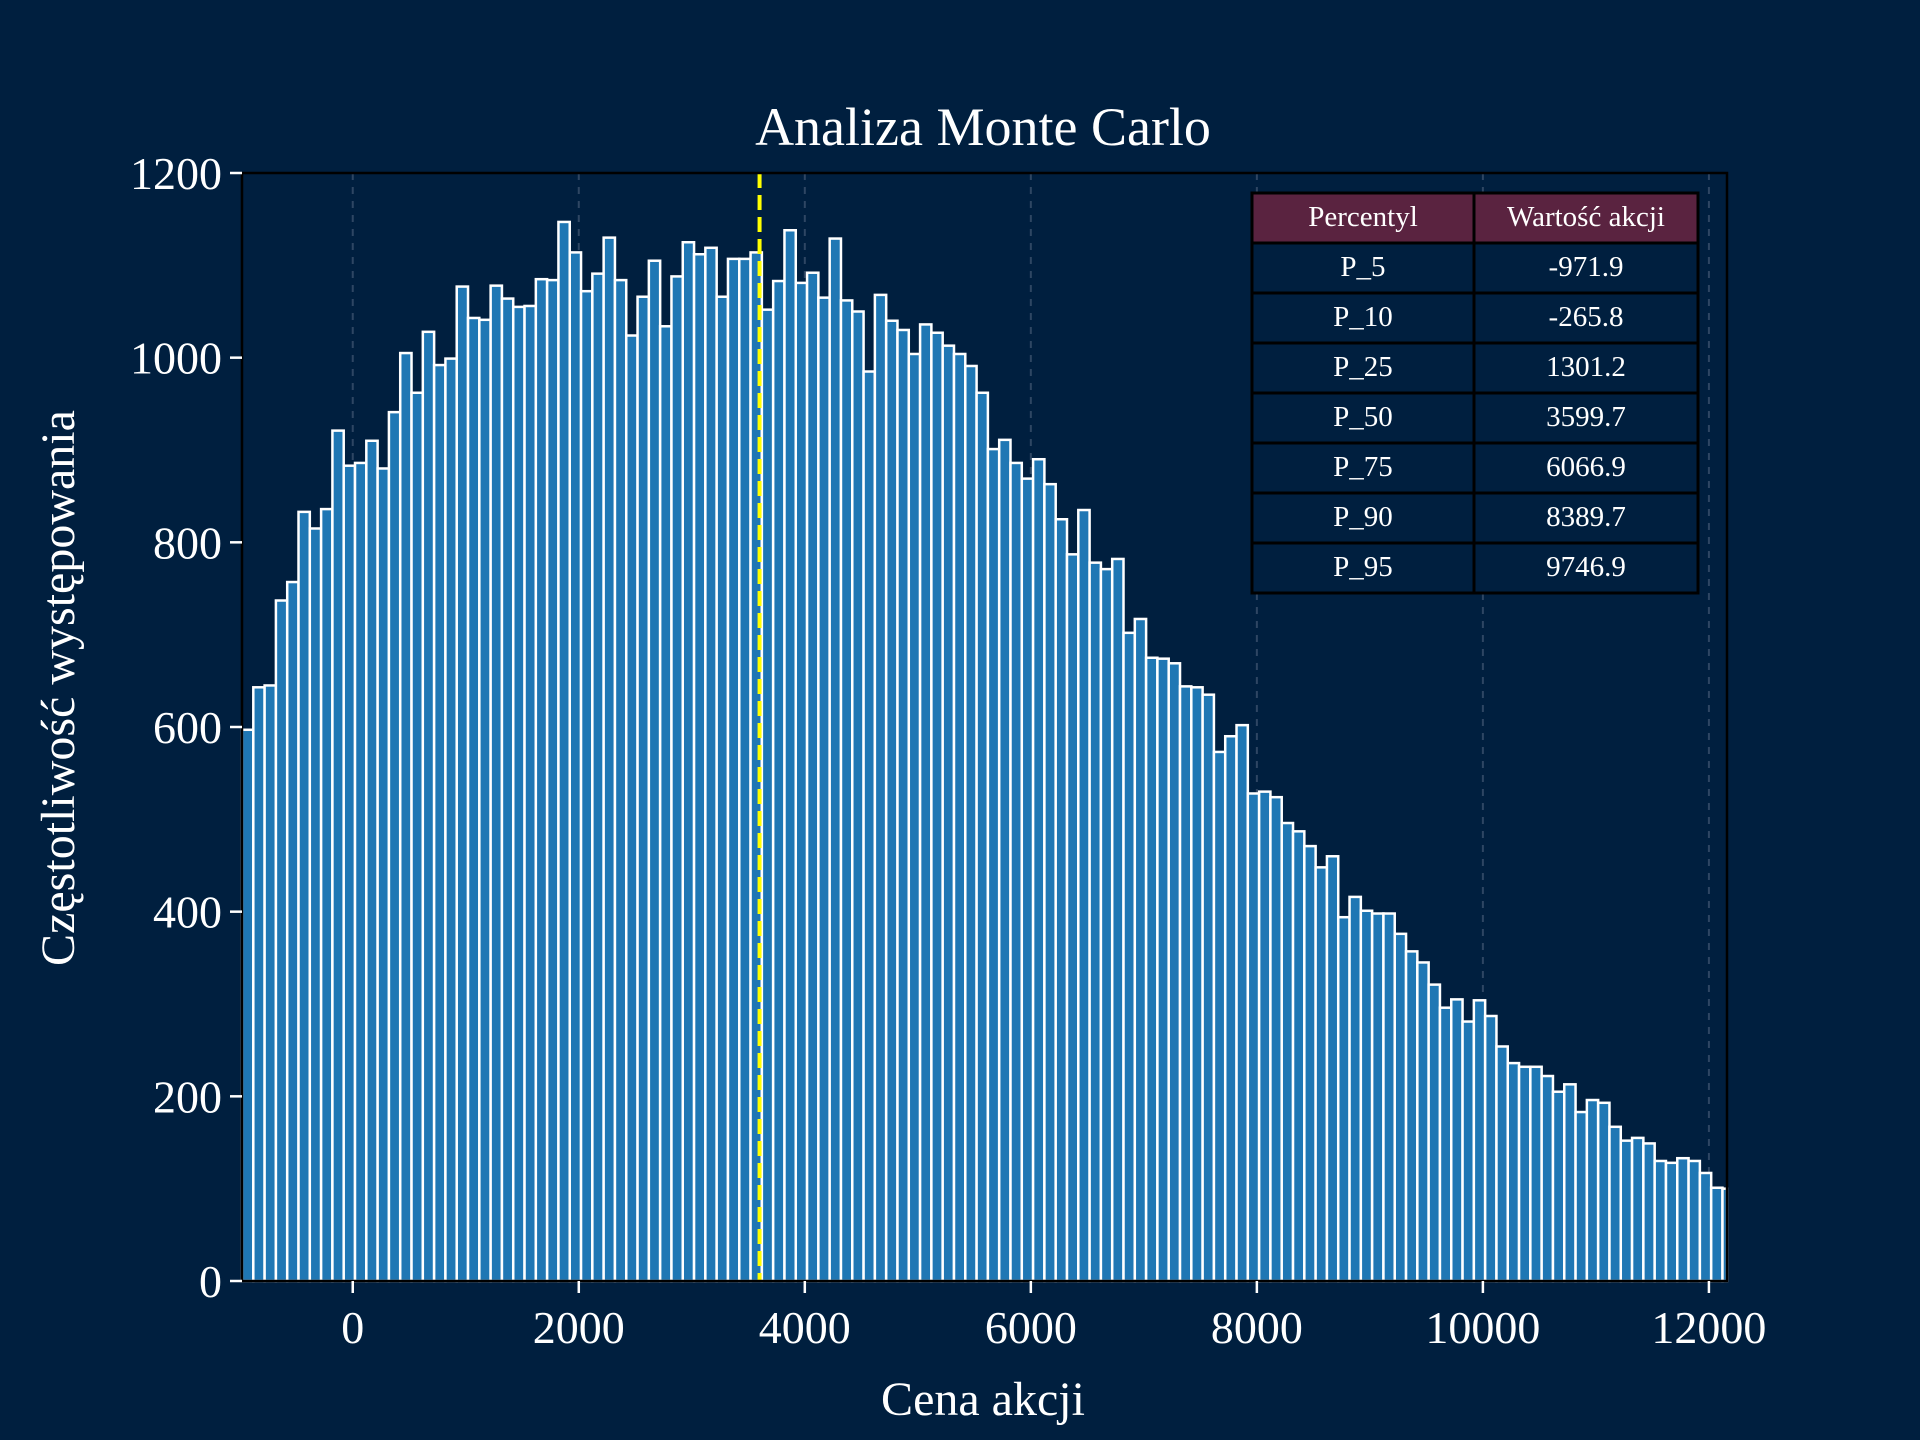 The height and width of the screenshot is (1440, 1920). I want to click on table-cell-text: P_25, so click(1363, 367).